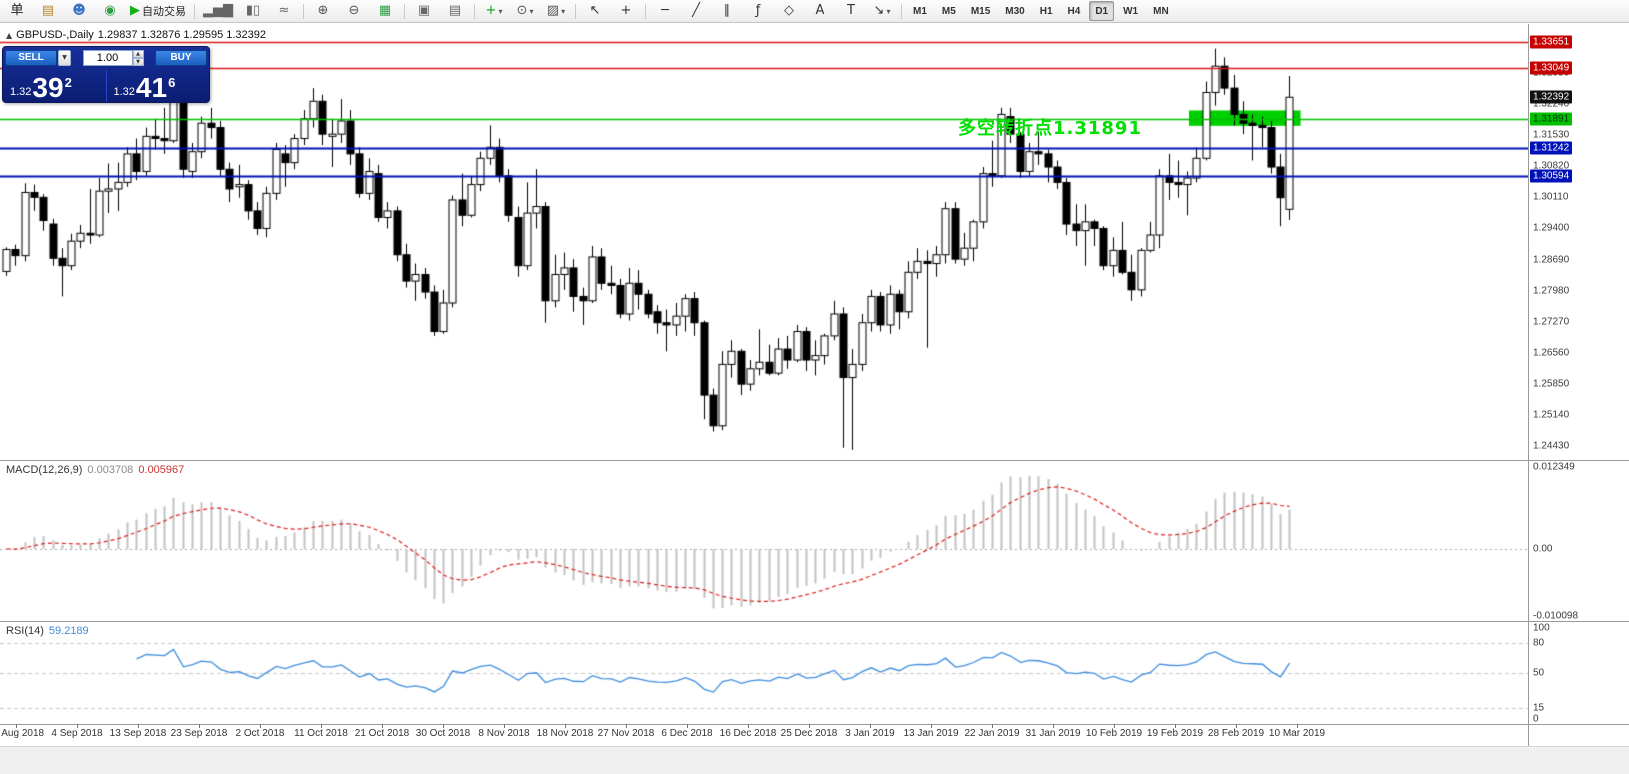 This screenshot has width=1629, height=774. What do you see at coordinates (110, 470) in the screenshot?
I see `macd-value-main: 0.003708` at bounding box center [110, 470].